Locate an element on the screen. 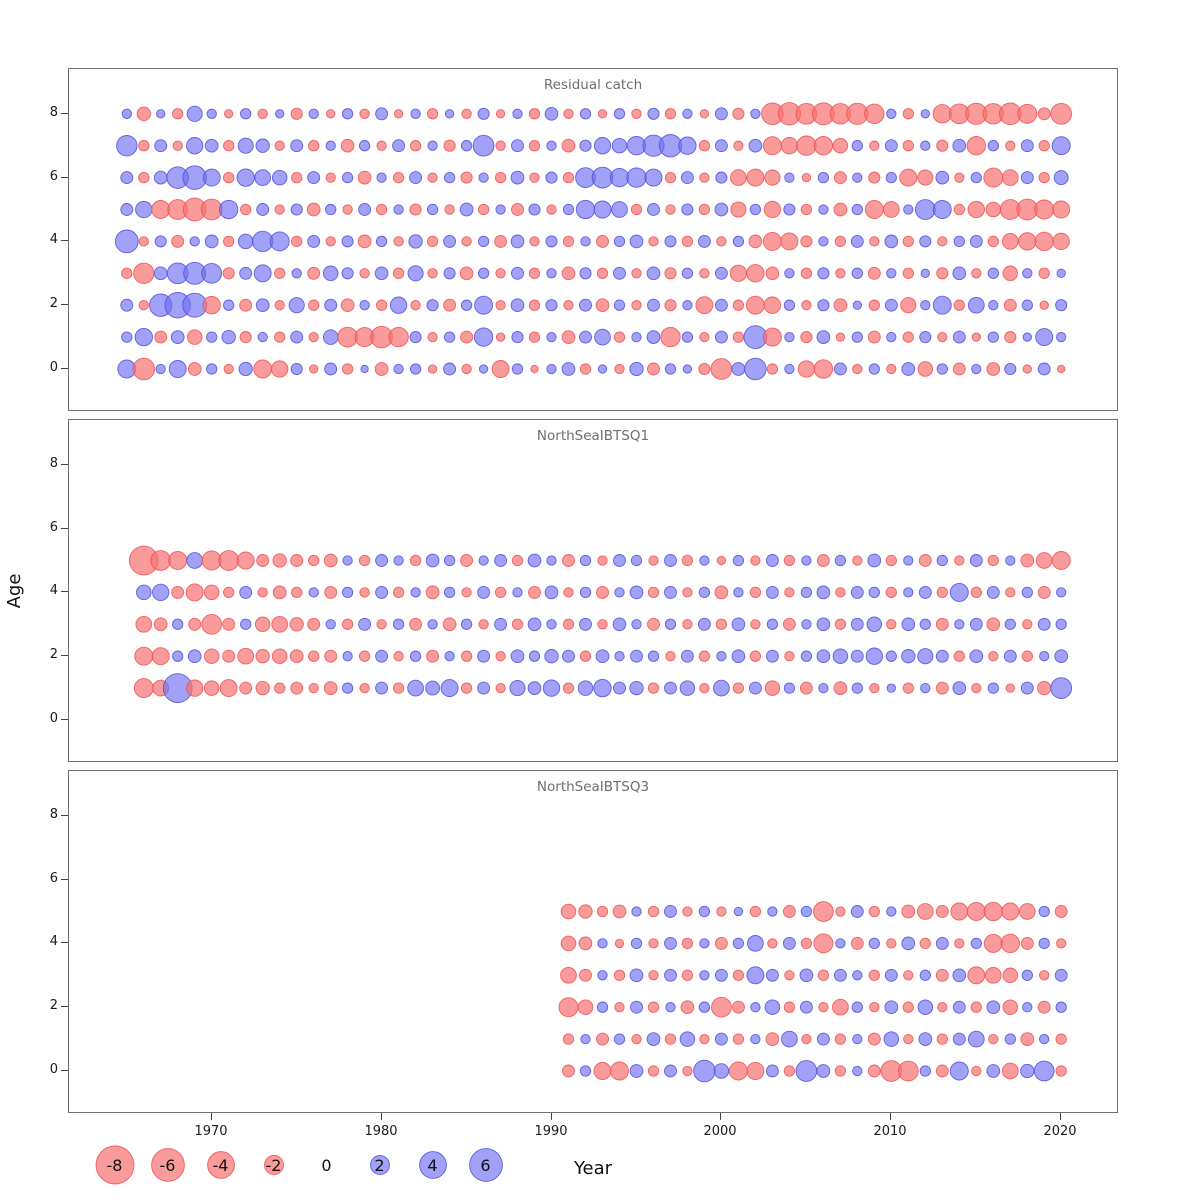 Image resolution: width=1200 pixels, height=1200 pixels. legend-item: -2 is located at coordinates (273, 1165).